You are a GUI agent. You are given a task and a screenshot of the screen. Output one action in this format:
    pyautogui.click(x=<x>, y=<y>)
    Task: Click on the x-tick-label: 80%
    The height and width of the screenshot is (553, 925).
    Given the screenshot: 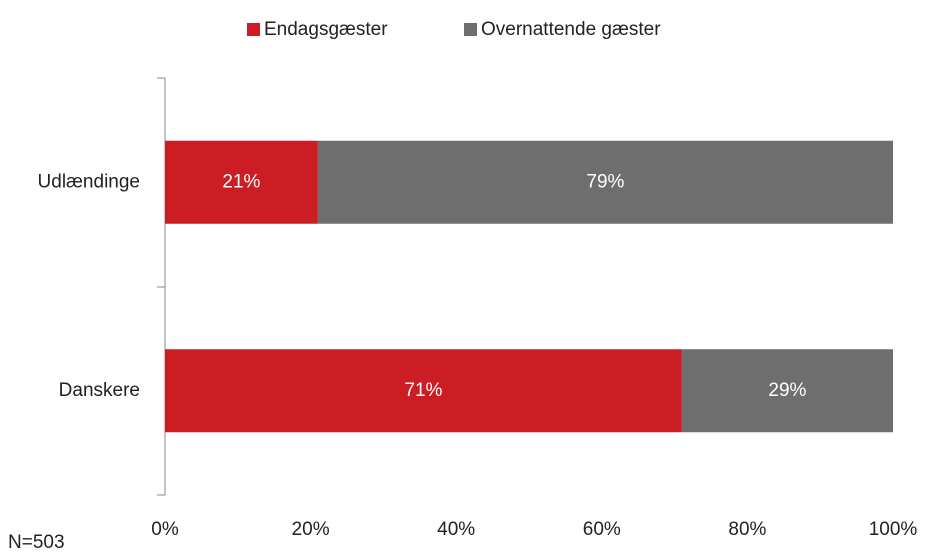 What is the action you would take?
    pyautogui.click(x=747, y=529)
    